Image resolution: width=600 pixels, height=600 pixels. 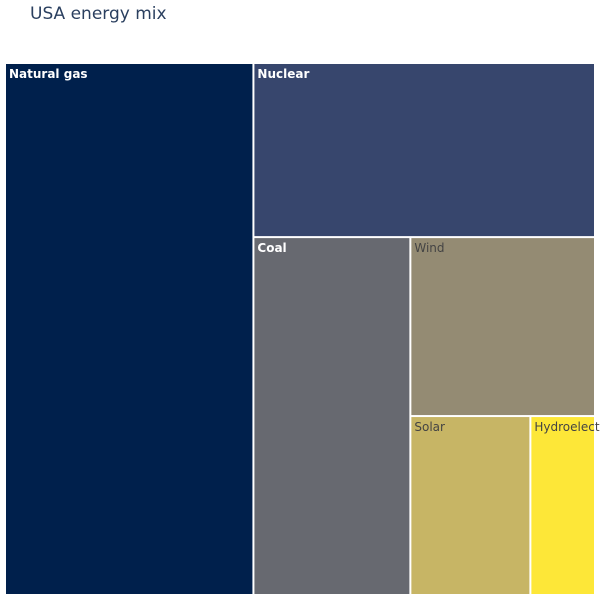 What do you see at coordinates (429, 248) in the screenshot?
I see `tile-label-wind: Wind` at bounding box center [429, 248].